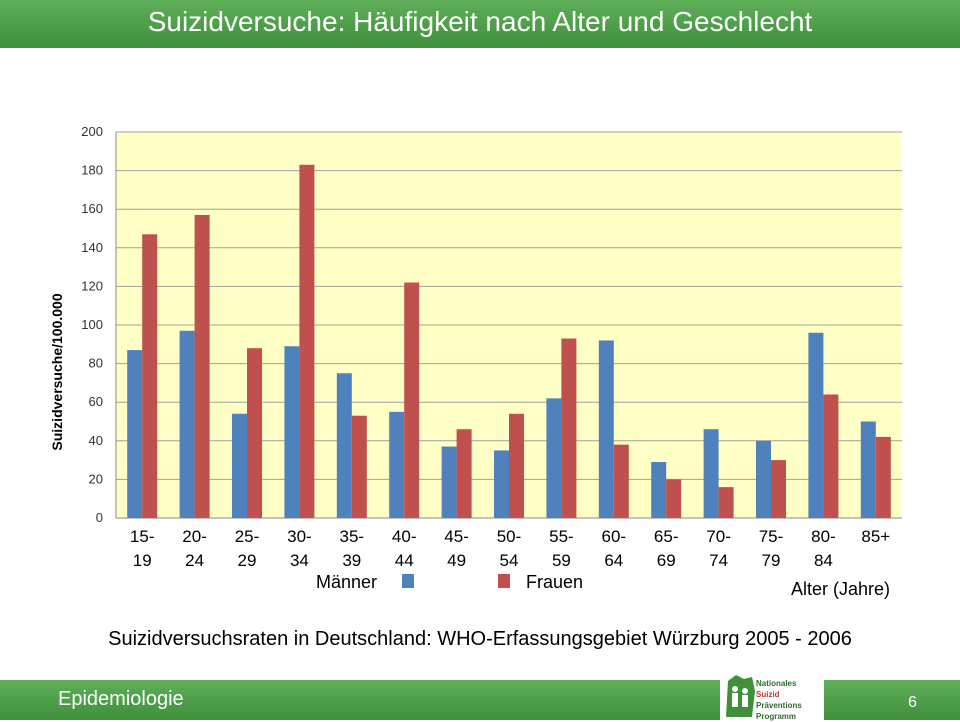 The height and width of the screenshot is (722, 960). What do you see at coordinates (346, 582) in the screenshot?
I see `legend-label-men: Männer` at bounding box center [346, 582].